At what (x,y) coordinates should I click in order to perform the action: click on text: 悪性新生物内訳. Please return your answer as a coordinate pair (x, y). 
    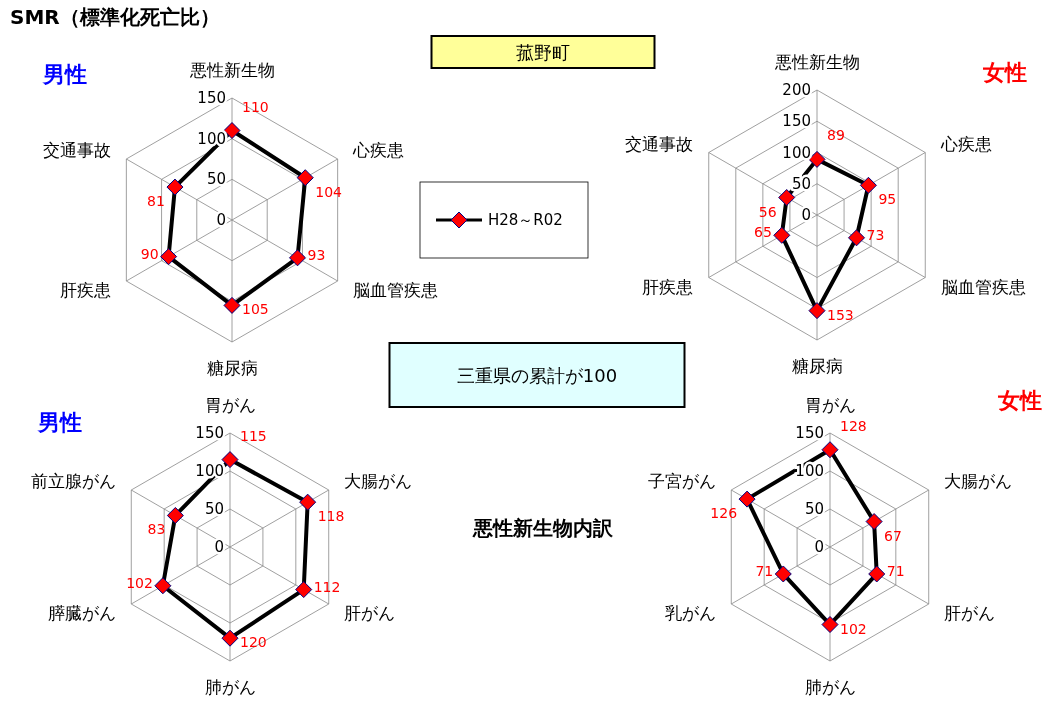
    Looking at the image, I should click on (543, 528).